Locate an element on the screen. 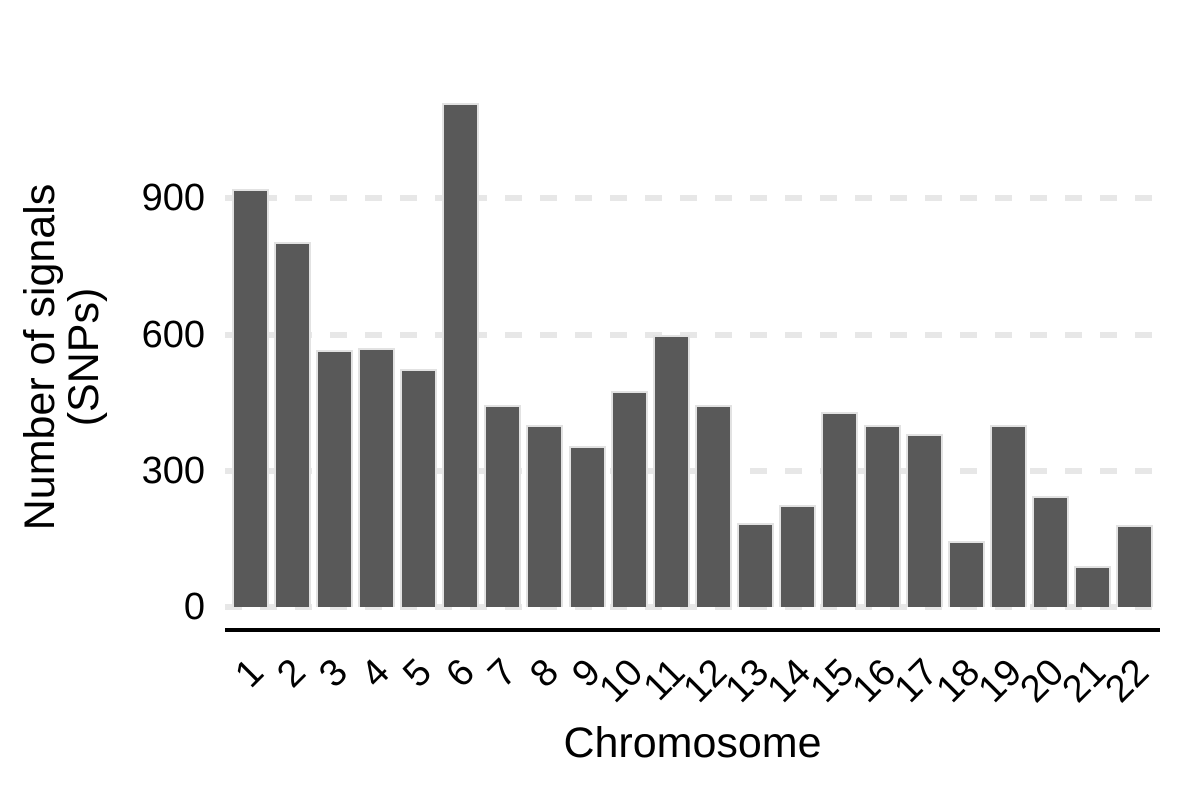  bar-chr21 is located at coordinates (1093, 586).